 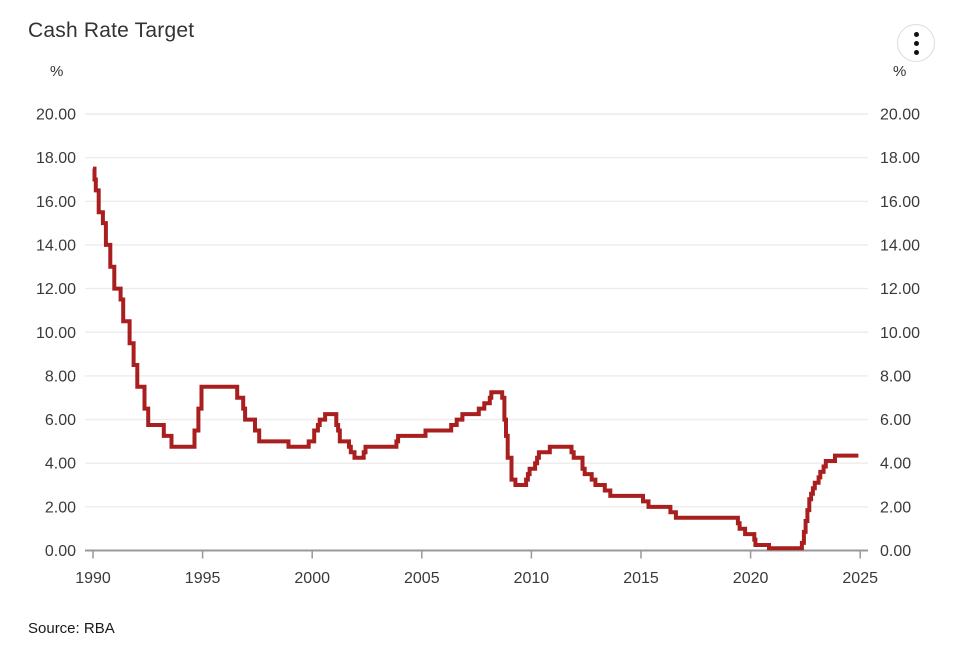 What do you see at coordinates (751, 578) in the screenshot?
I see `x-axis-label: 2020` at bounding box center [751, 578].